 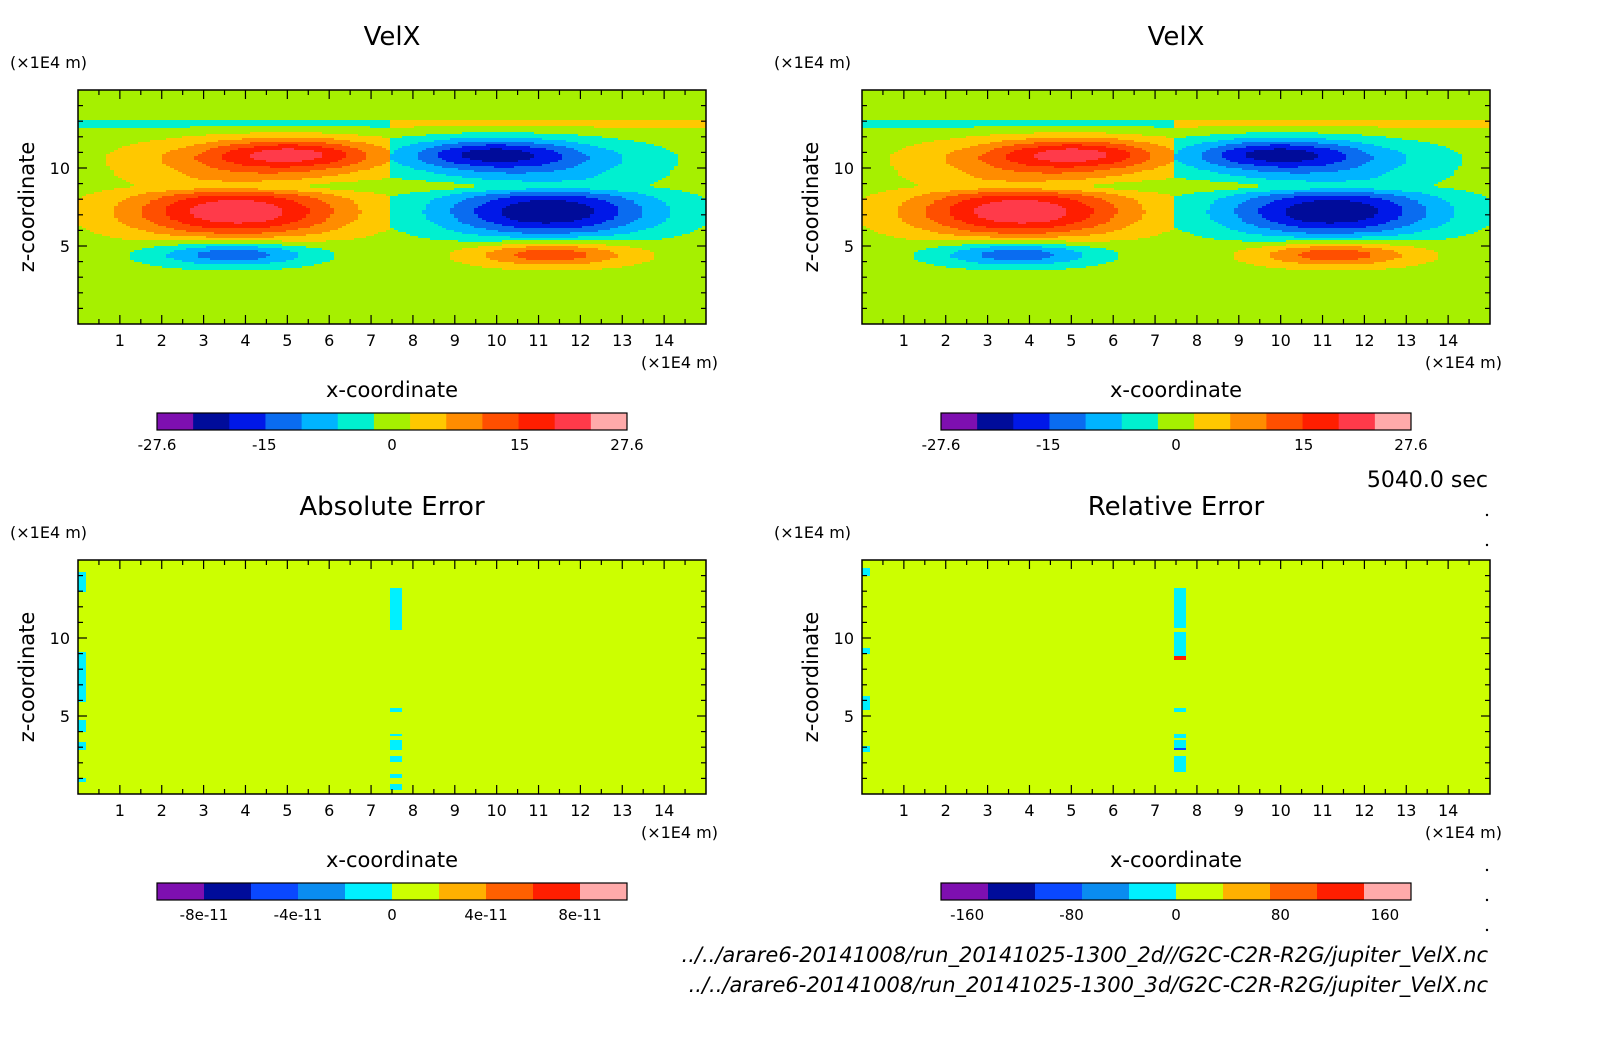 I want to click on x-tick-label: 10, so click(x=496, y=340).